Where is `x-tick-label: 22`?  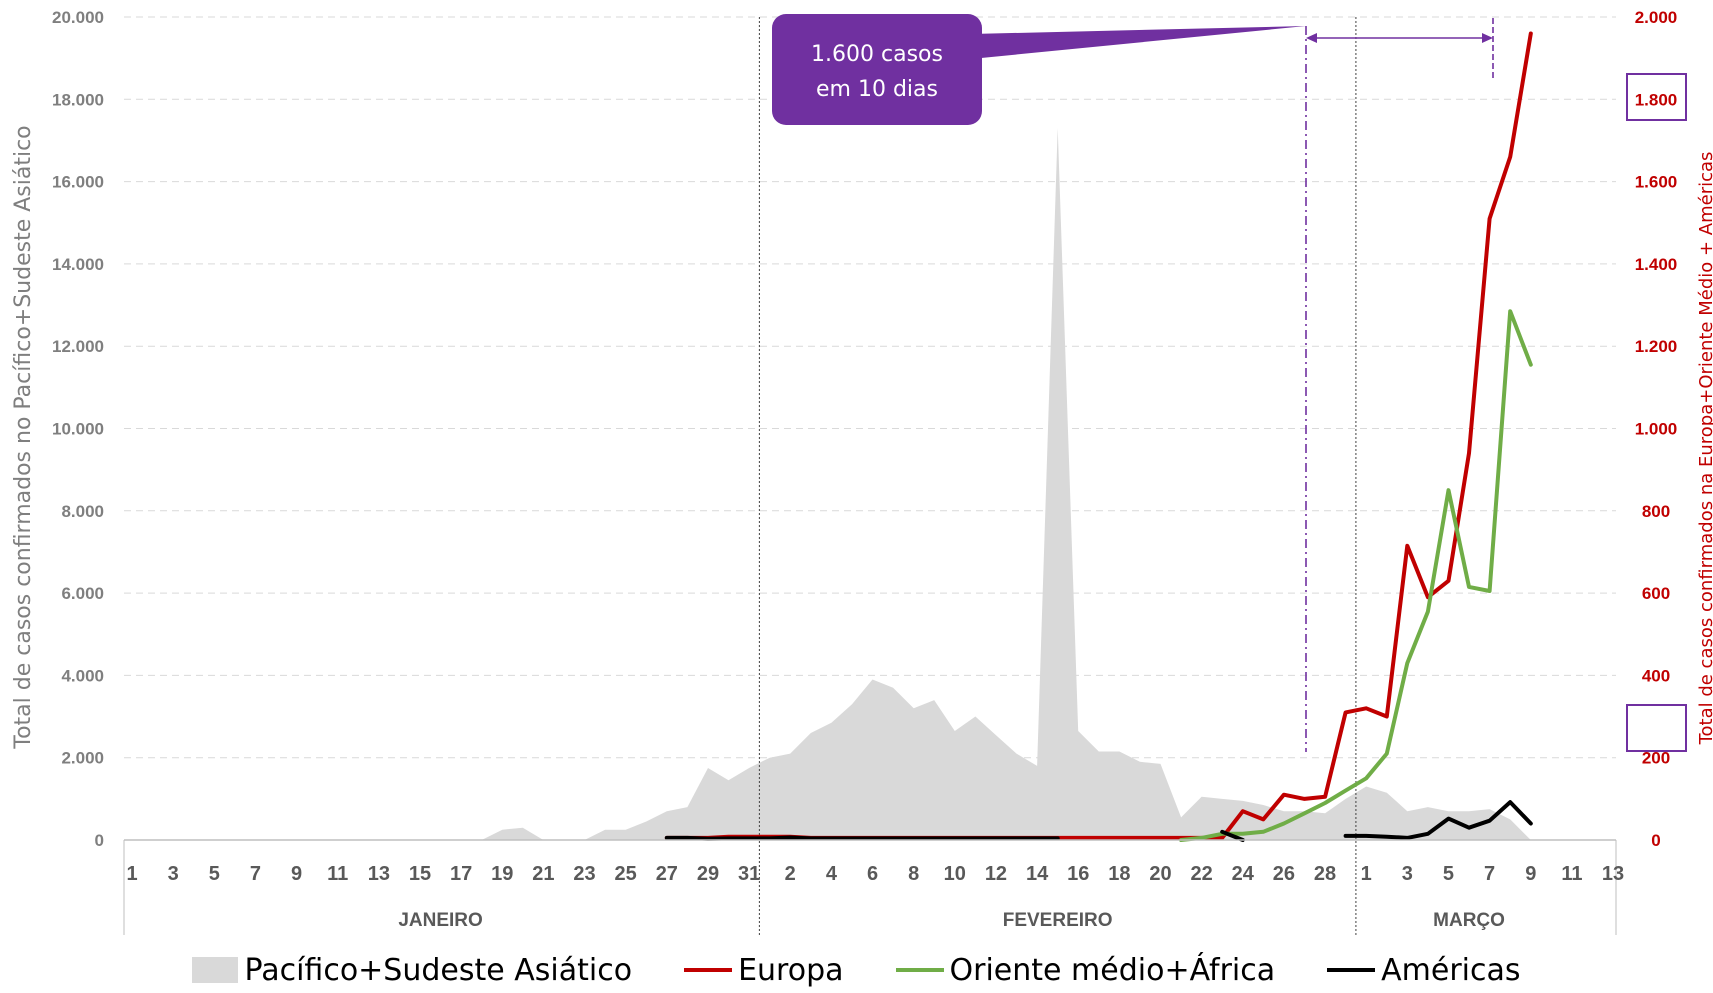
x-tick-label: 22 is located at coordinates (1202, 874).